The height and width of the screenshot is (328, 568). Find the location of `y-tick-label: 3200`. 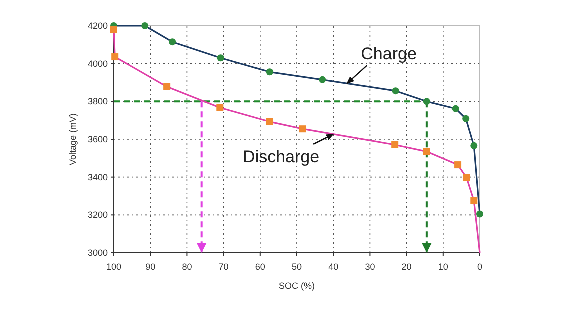

y-tick-label: 3200 is located at coordinates (98, 215).